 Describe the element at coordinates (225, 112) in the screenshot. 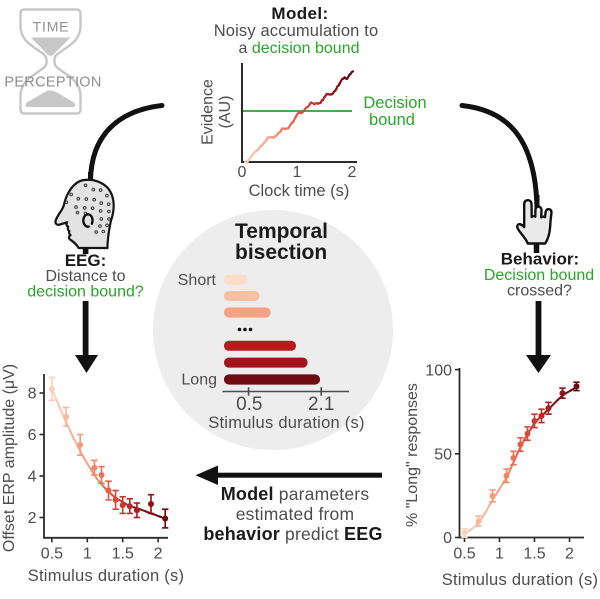

I see `svg-text: (AU)` at that location.